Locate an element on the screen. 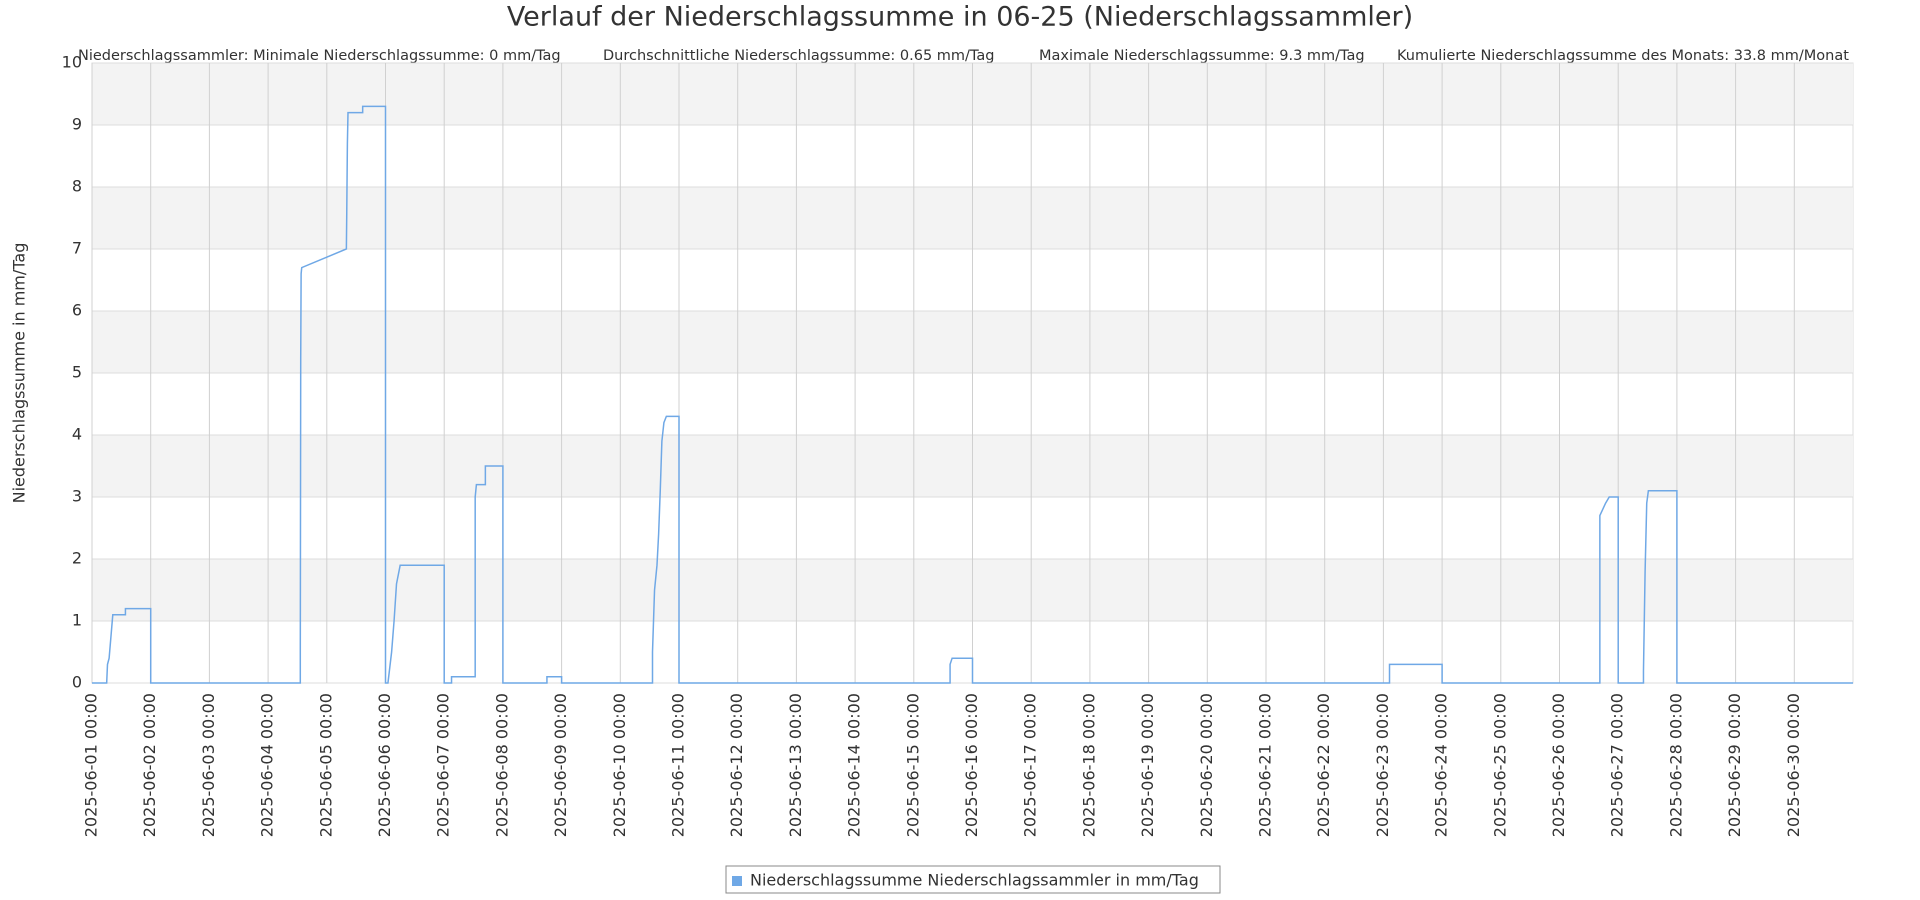  y-tick-label: 4 is located at coordinates (77, 434).